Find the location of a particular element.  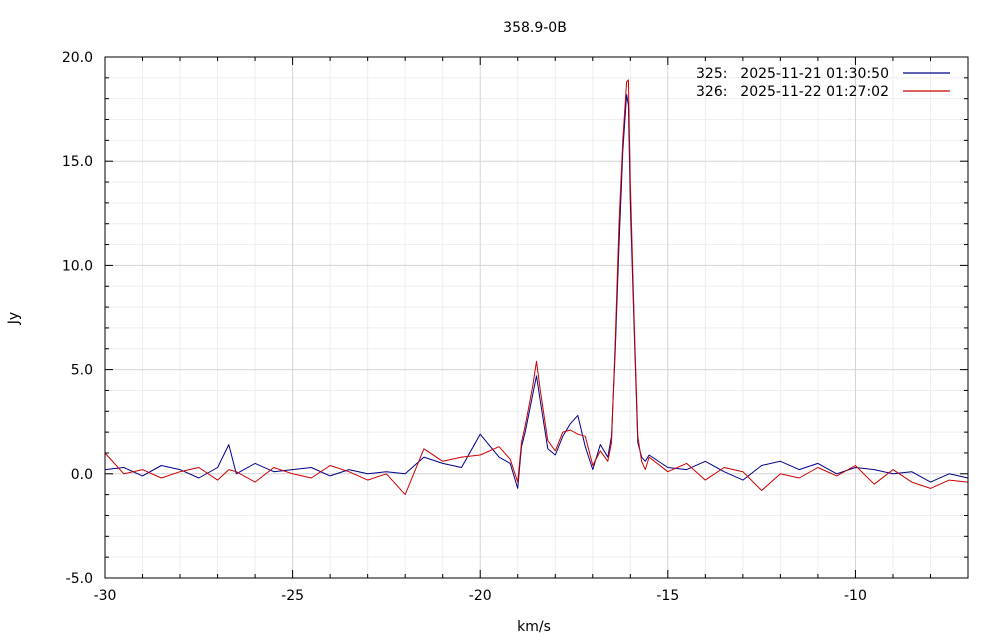

x-tick-label: -20 is located at coordinates (480, 596).